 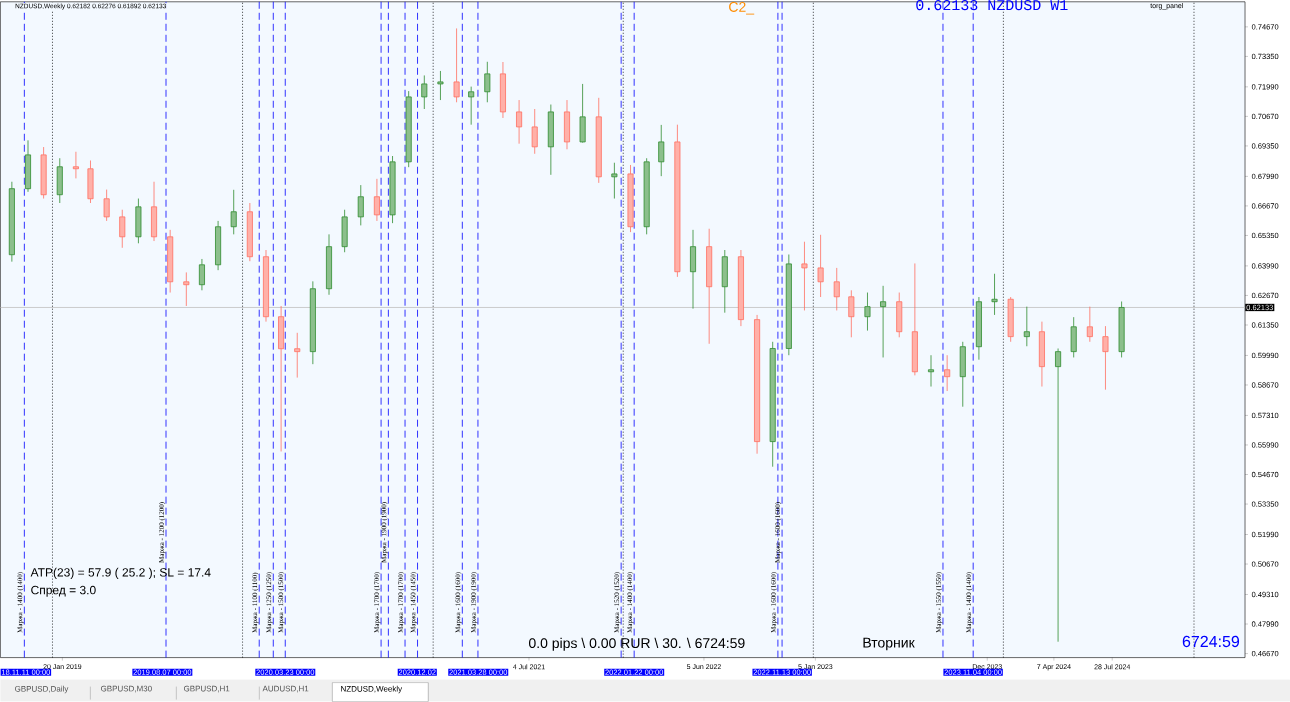 What do you see at coordinates (889, 644) in the screenshot?
I see `annotation: Вторник` at bounding box center [889, 644].